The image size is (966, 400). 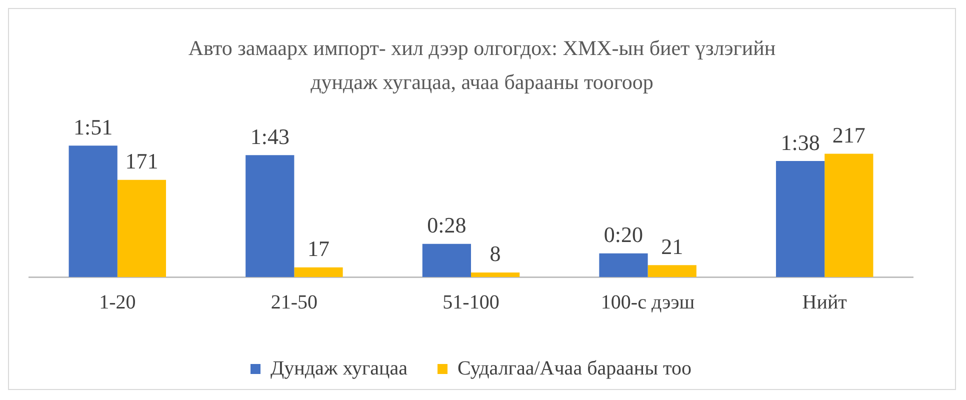 What do you see at coordinates (849, 135) in the screenshot?
I see `data-label: 217` at bounding box center [849, 135].